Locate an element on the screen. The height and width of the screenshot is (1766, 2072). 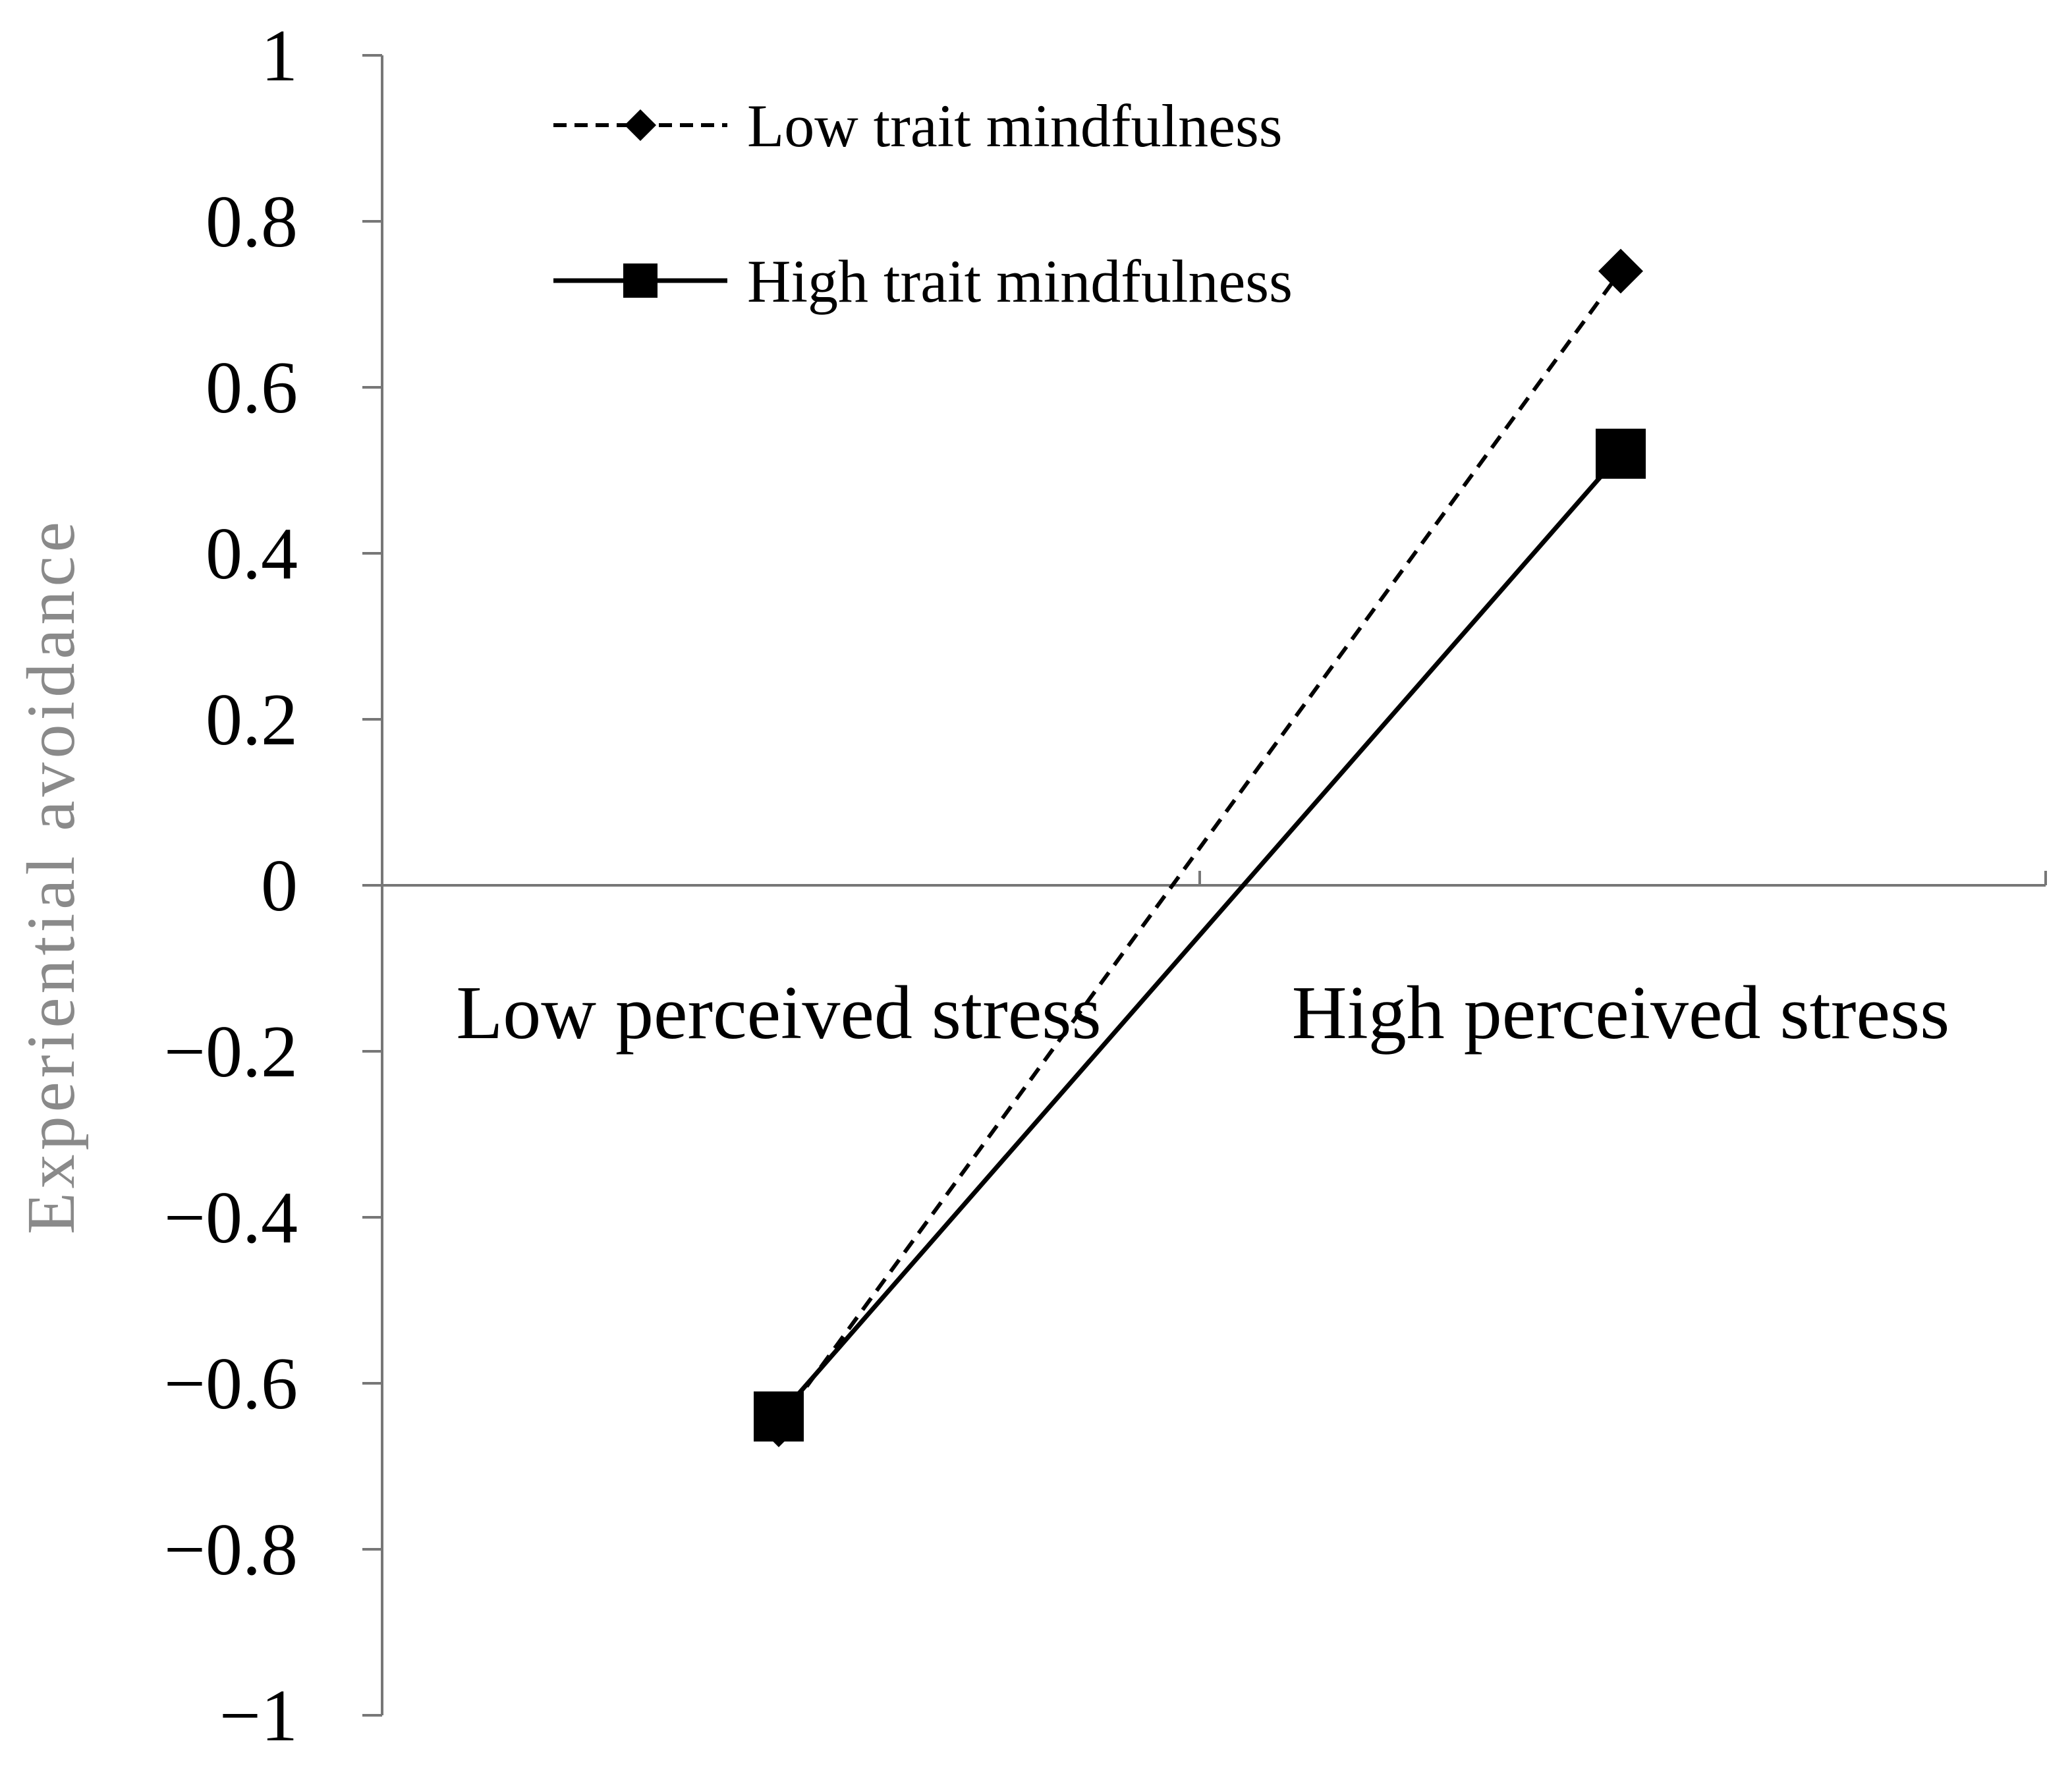
data-point-low-trait-mindfulness-low-perceived-stress is located at coordinates (778, 1424).